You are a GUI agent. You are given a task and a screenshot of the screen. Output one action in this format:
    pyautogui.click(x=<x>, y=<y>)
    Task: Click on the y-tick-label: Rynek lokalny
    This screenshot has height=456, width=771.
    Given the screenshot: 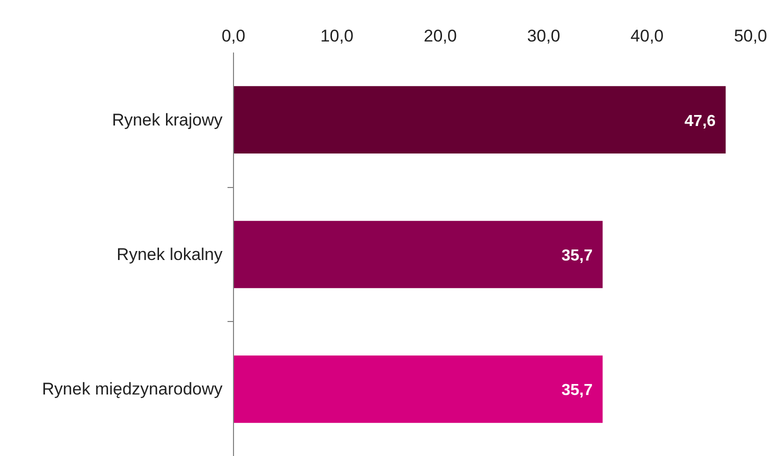 What is the action you would take?
    pyautogui.click(x=169, y=254)
    